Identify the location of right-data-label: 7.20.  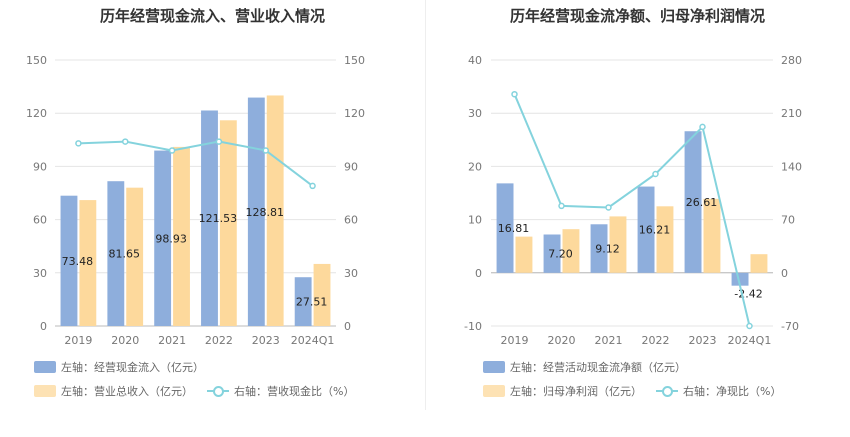
(560, 254).